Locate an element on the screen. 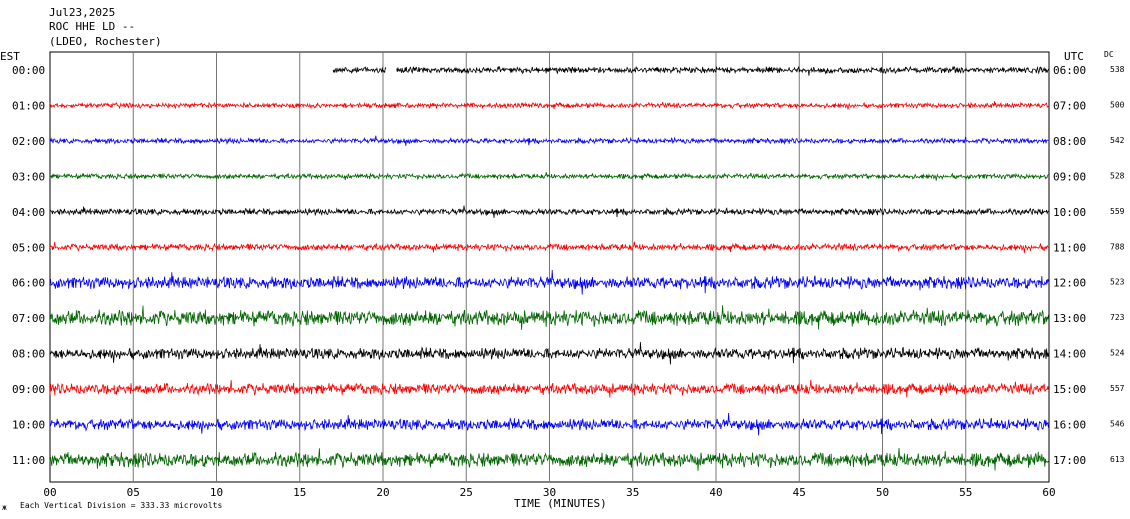 This screenshot has width=1130, height=519. dc-value: 723 is located at coordinates (1117, 317).